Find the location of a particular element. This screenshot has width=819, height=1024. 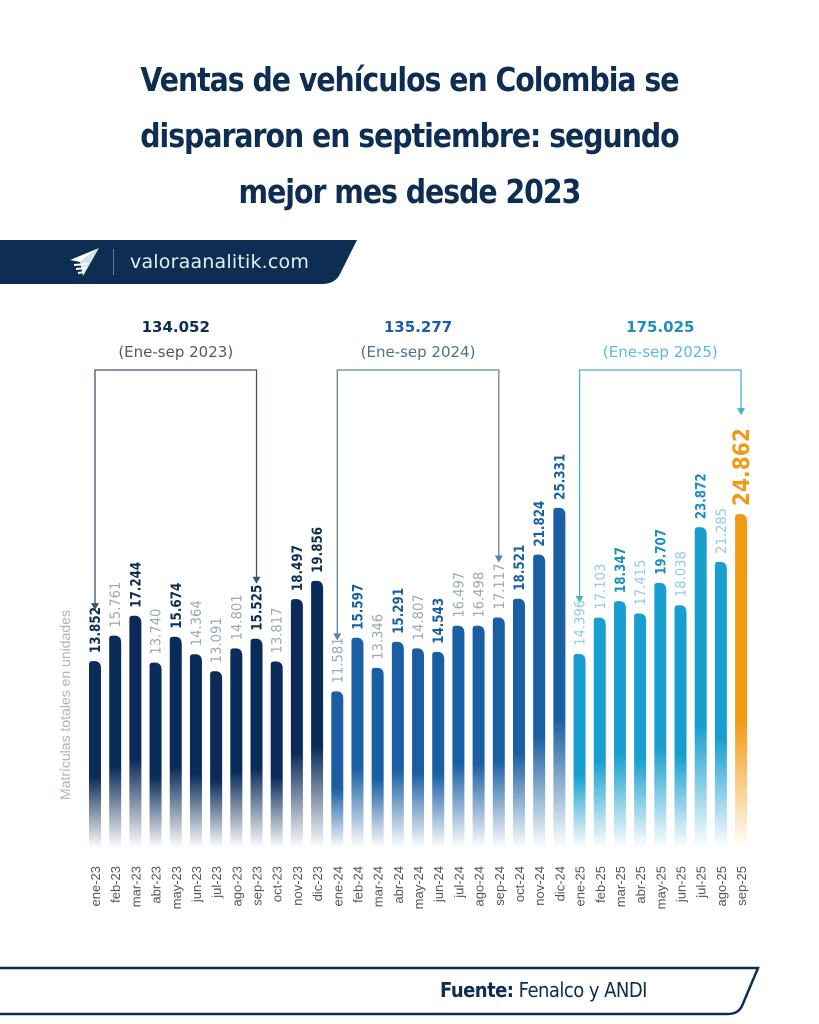

x-tick-label: sep-24 is located at coordinates (499, 886).